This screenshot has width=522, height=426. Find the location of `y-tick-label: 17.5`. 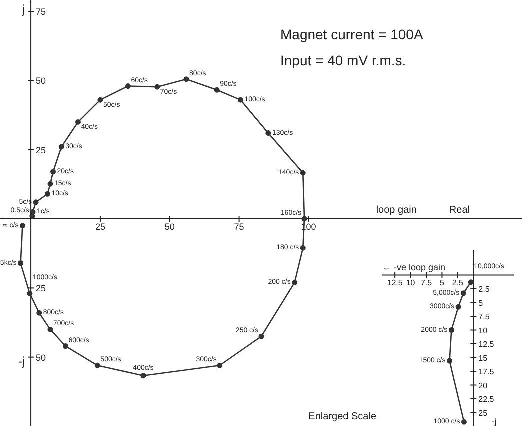

y-tick-label: 17.5 is located at coordinates (486, 372).